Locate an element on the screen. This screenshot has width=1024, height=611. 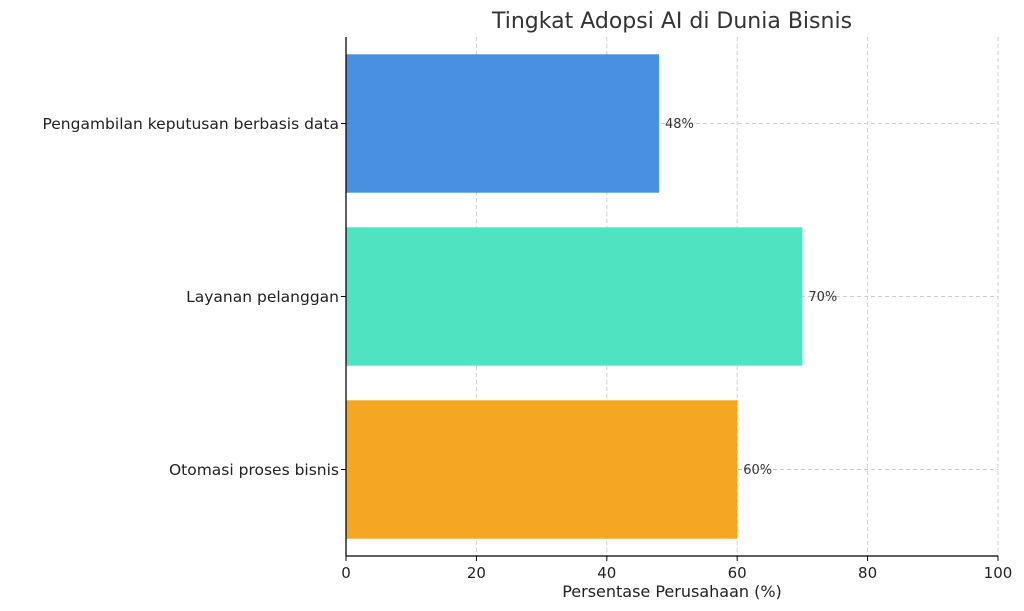
x-tick-label: 40 is located at coordinates (606, 573).